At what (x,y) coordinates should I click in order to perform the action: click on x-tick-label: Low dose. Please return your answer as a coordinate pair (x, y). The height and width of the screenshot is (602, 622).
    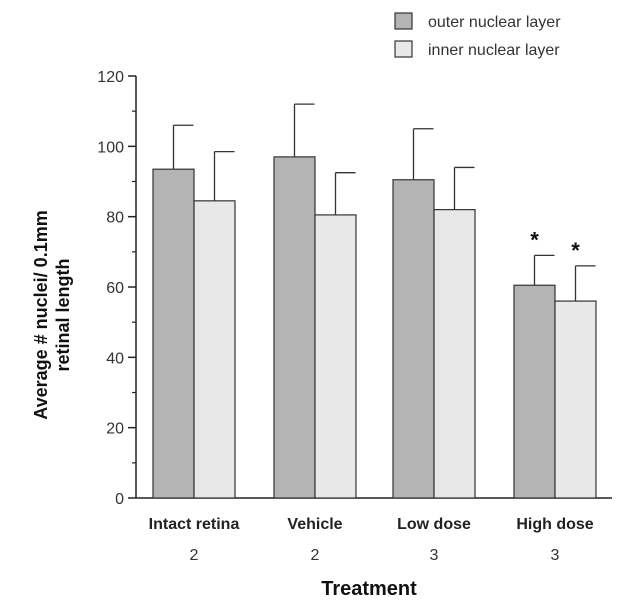
    Looking at the image, I should click on (434, 524).